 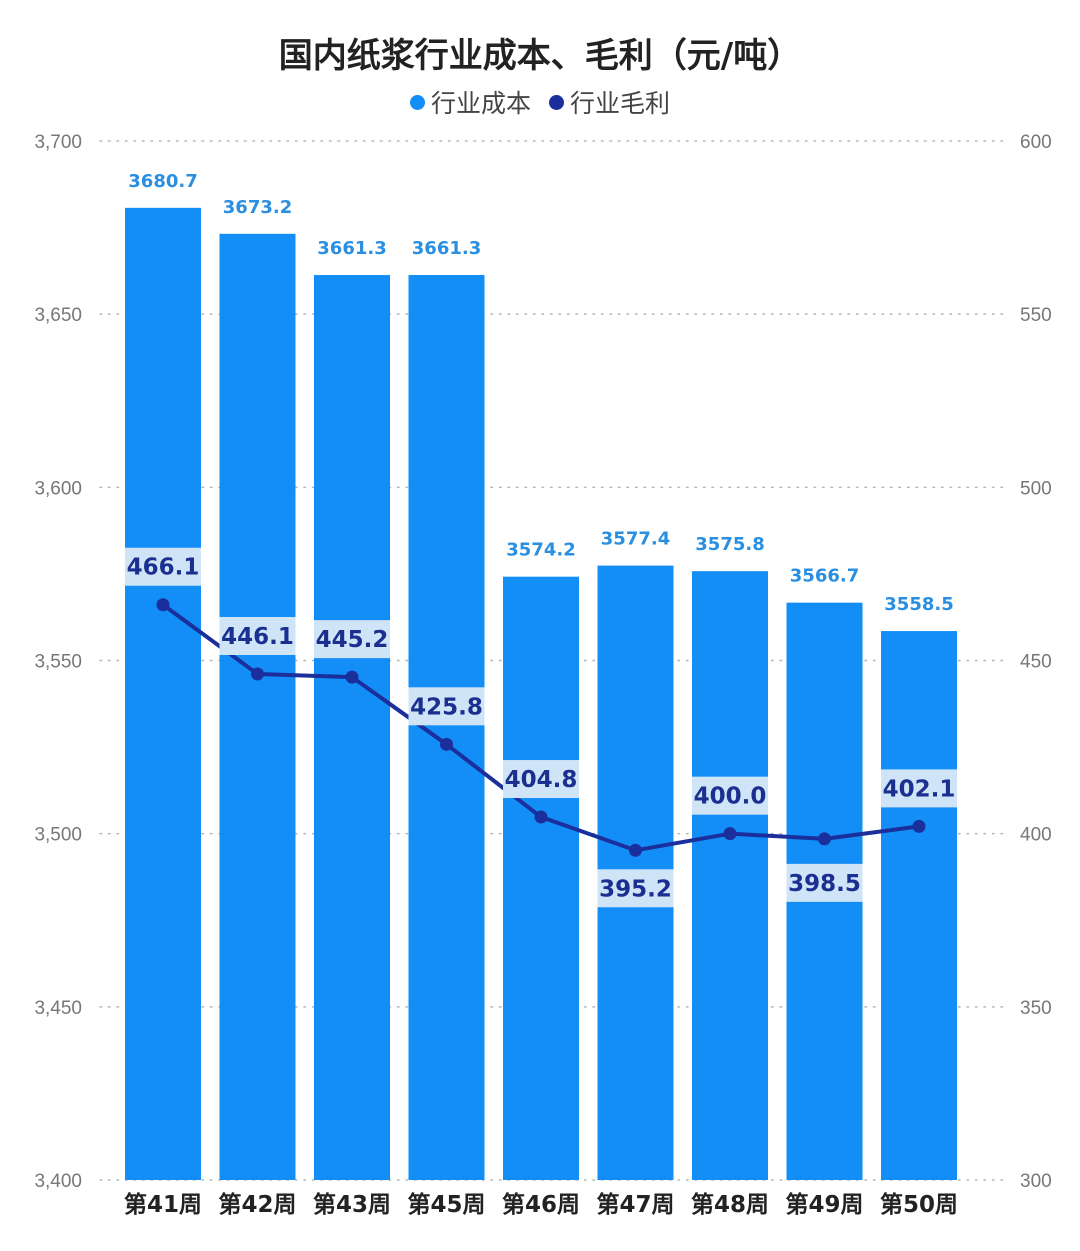 What do you see at coordinates (58, 835) in the screenshot?
I see `left-axis-tick-label: 3,500` at bounding box center [58, 835].